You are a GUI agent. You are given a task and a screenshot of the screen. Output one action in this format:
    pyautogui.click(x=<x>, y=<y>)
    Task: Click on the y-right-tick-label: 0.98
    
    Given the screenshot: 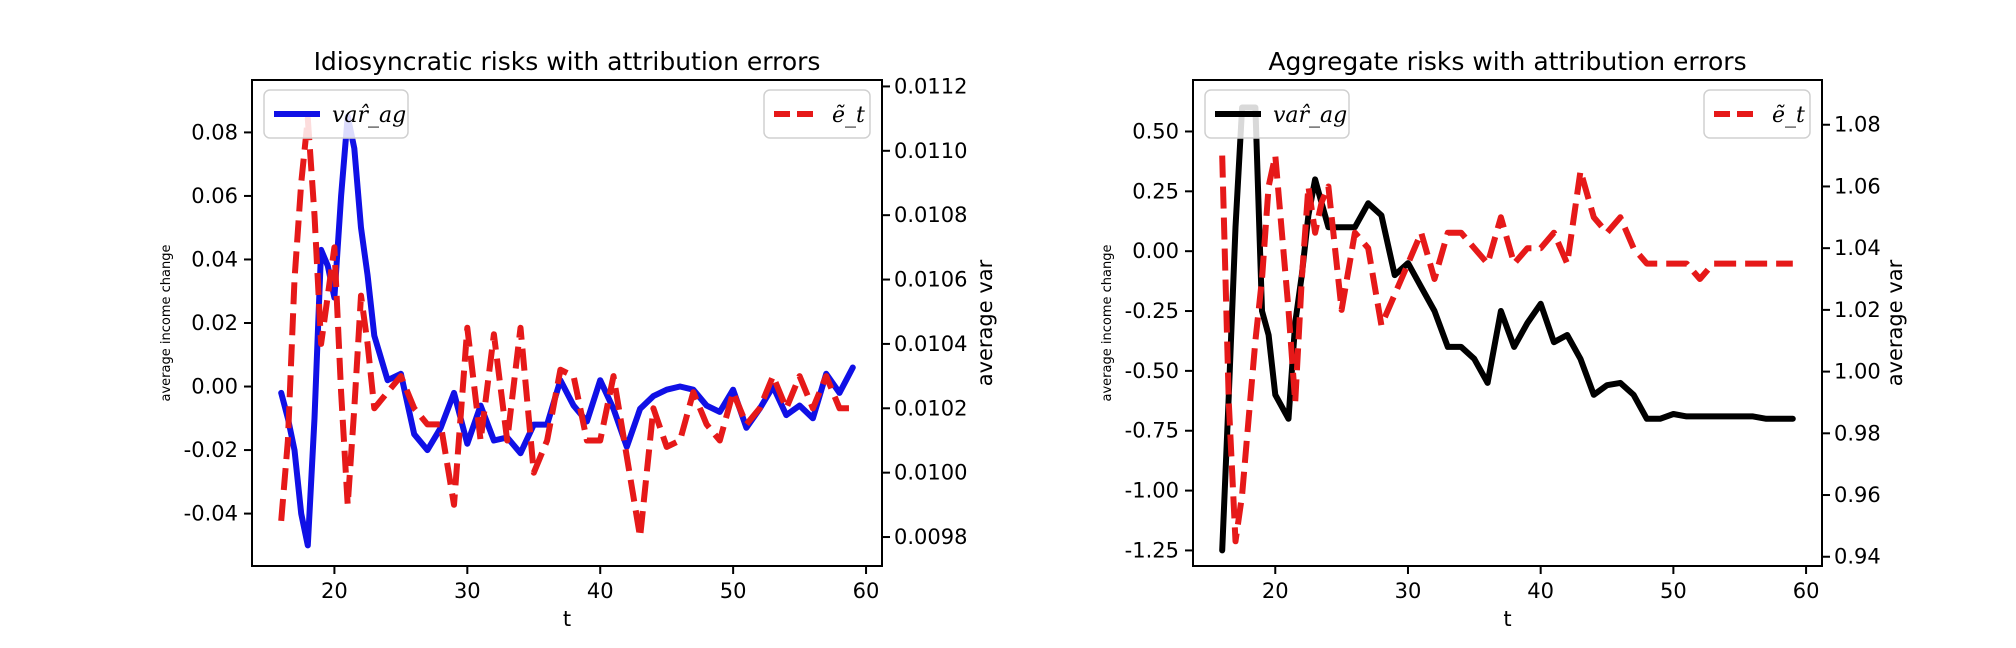 What is the action you would take?
    pyautogui.click(x=1857, y=433)
    